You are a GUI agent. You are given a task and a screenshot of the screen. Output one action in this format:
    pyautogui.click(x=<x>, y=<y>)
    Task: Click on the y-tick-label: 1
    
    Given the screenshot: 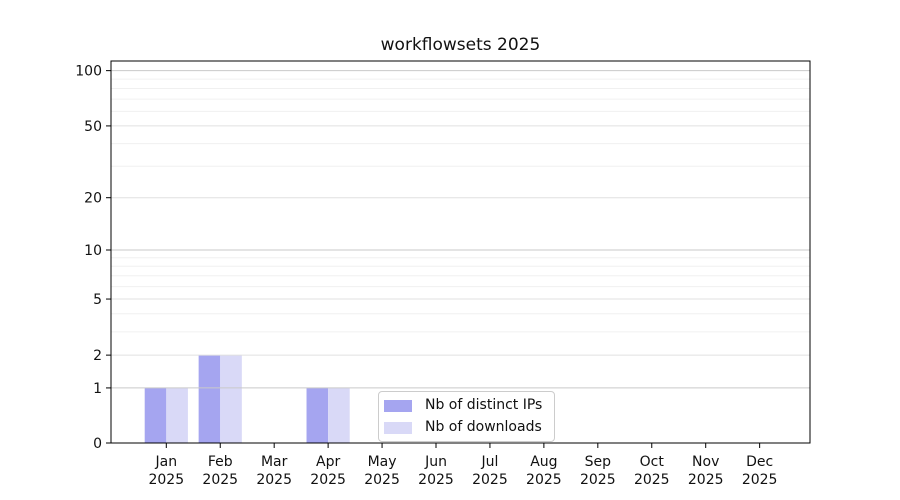 What is the action you would take?
    pyautogui.click(x=97, y=389)
    